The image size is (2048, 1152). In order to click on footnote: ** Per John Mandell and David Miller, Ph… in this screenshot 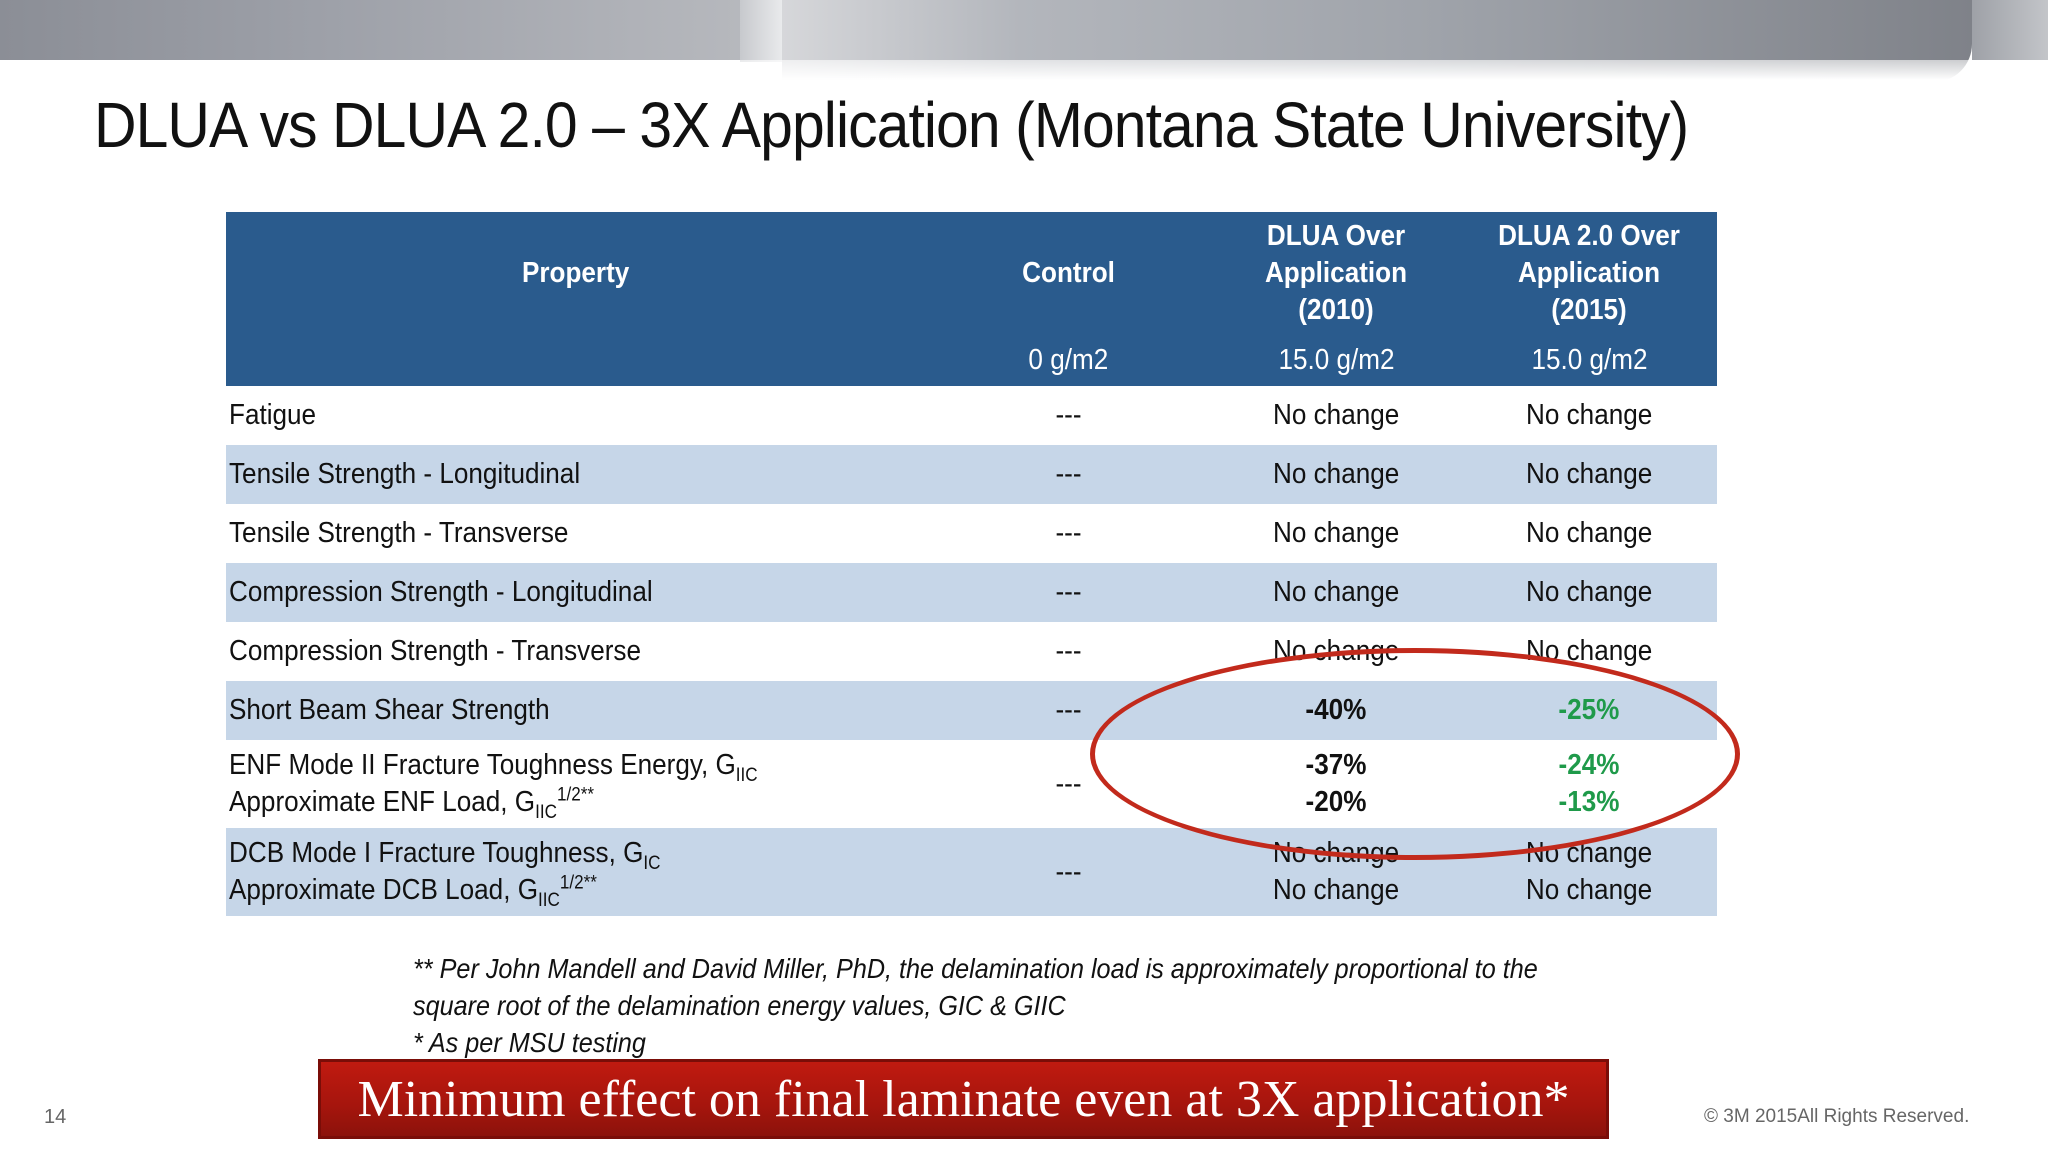, I will do `click(1053, 1005)`.